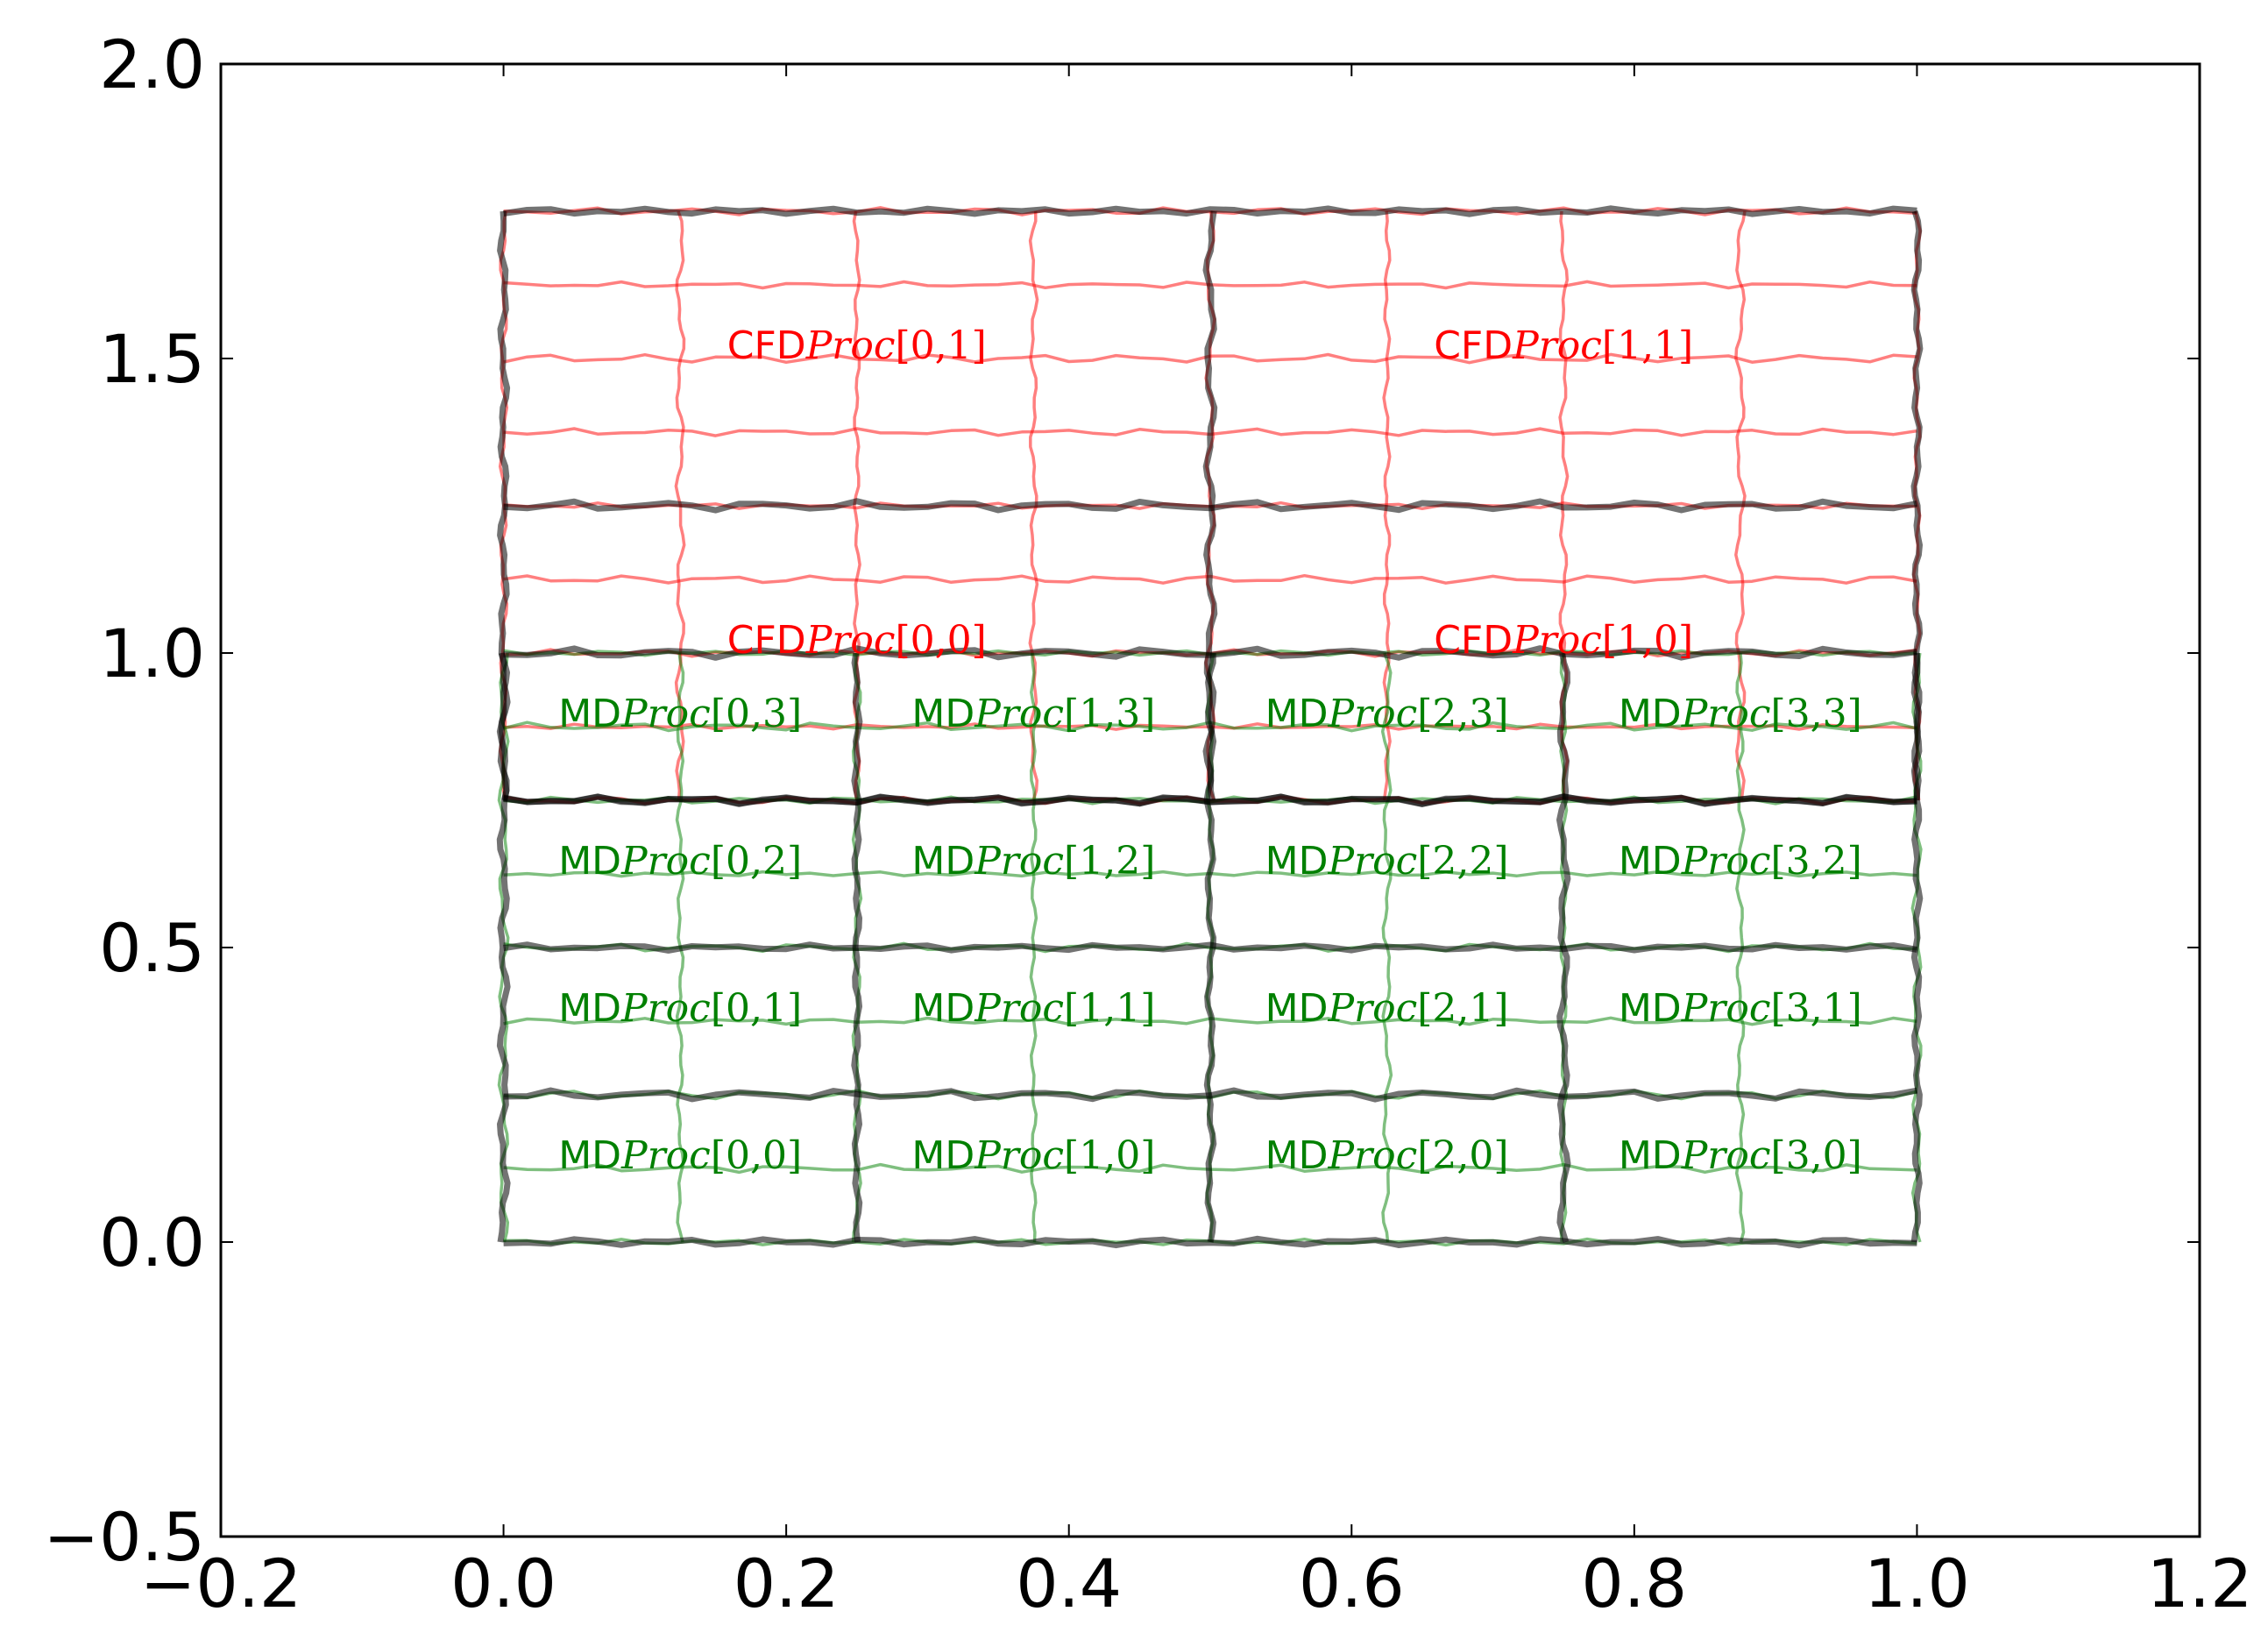 The height and width of the screenshot is (1647, 2268). Describe the element at coordinates (1462, 1009) in the screenshot. I see `proc-label-index: [2,1]` at that location.